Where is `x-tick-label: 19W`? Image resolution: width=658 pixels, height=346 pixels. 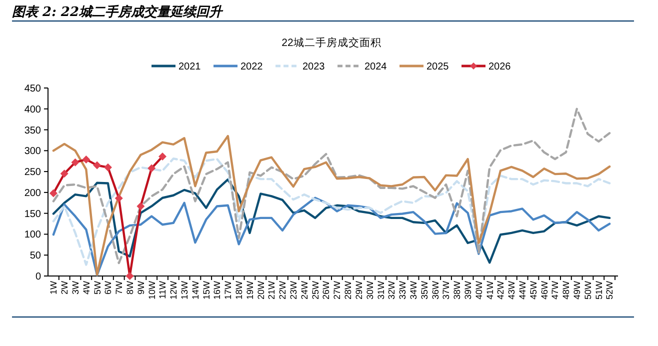 x-tick-label: 19W is located at coordinates (249, 290).